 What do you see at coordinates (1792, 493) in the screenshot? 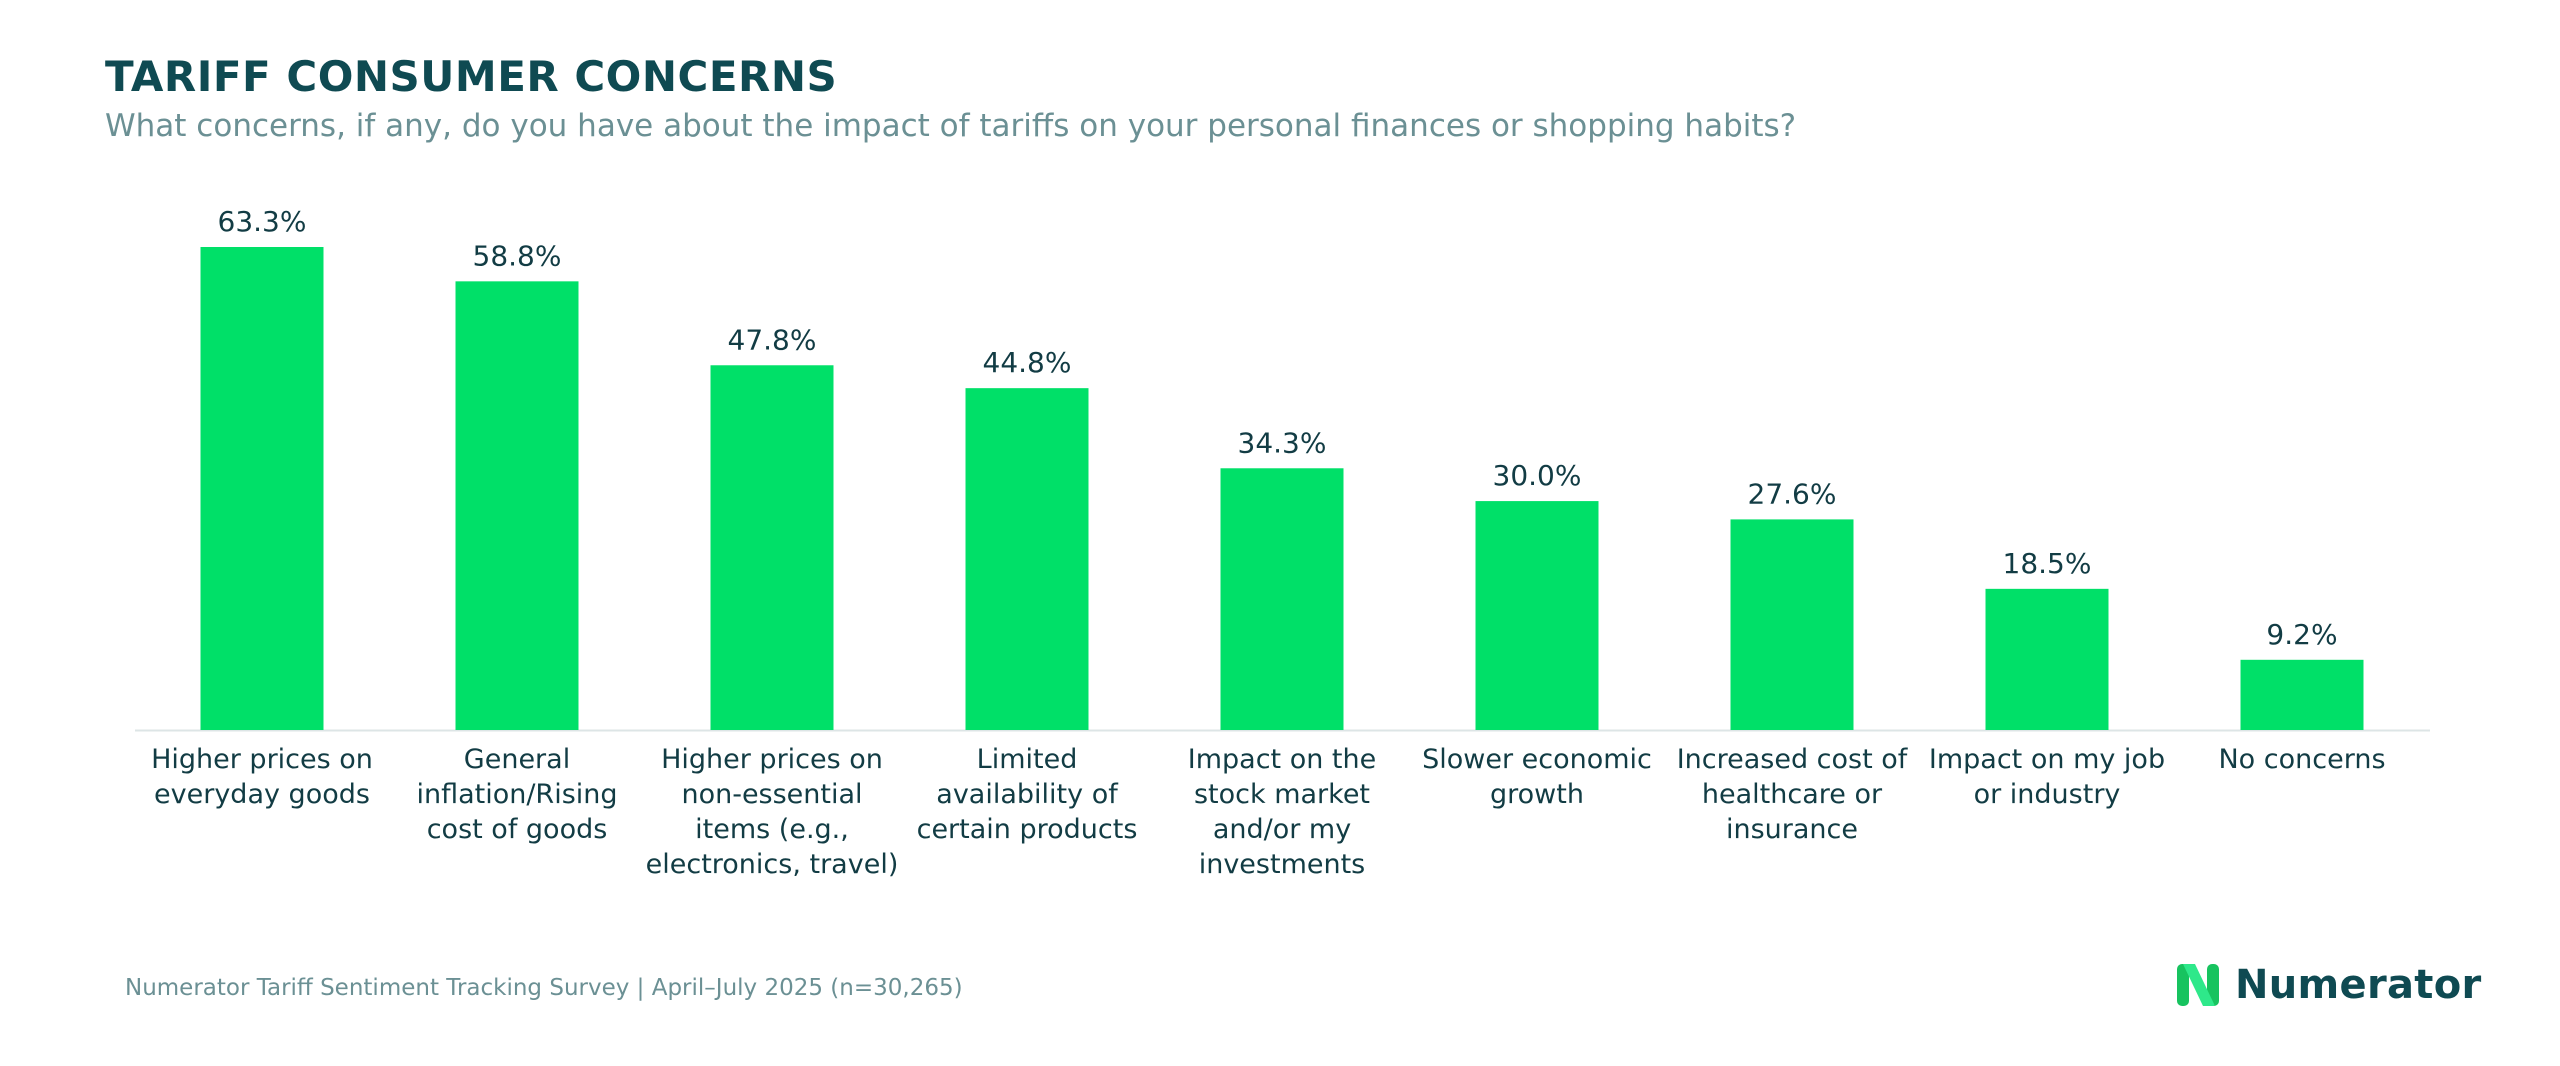
I see `bar-value-label: 27.6%` at bounding box center [1792, 493].